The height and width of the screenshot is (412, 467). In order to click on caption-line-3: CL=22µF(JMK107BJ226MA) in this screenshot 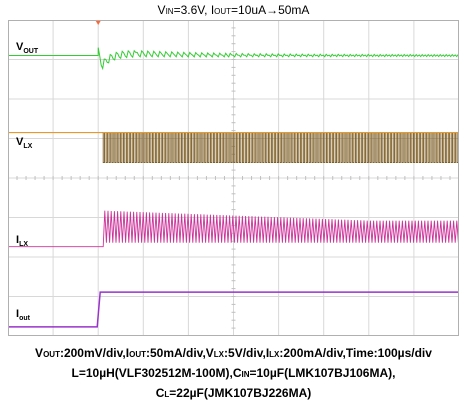, I will do `click(233, 394)`.